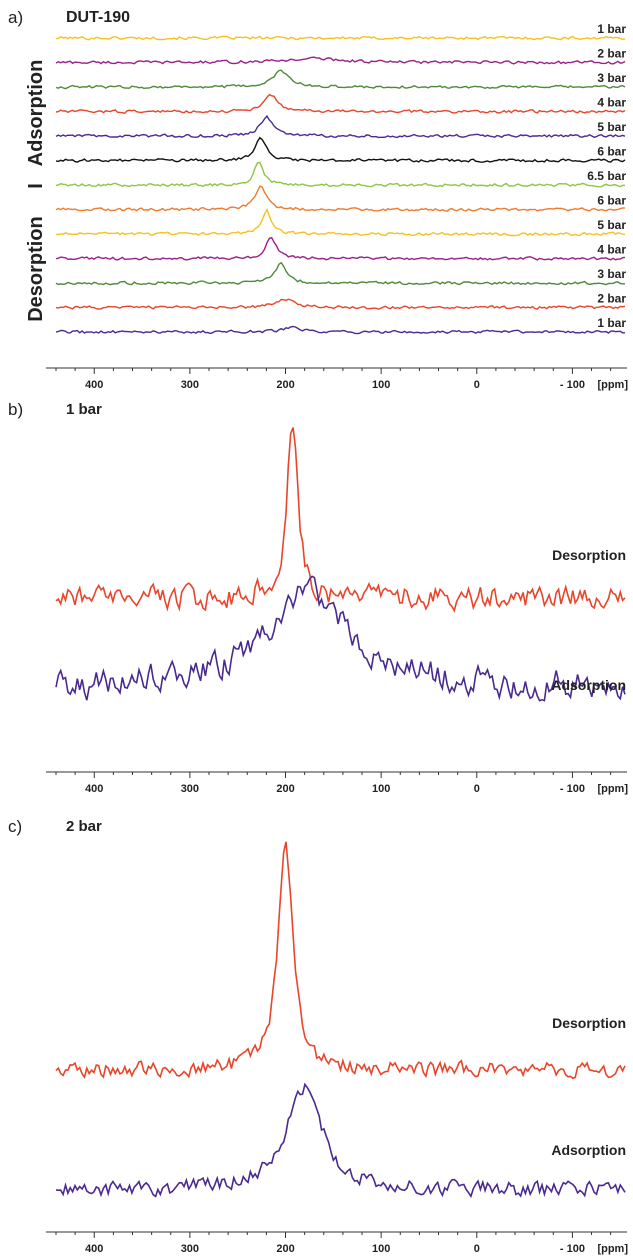  What do you see at coordinates (381, 385) in the screenshot?
I see `panel-a-tick-label: 100` at bounding box center [381, 385].